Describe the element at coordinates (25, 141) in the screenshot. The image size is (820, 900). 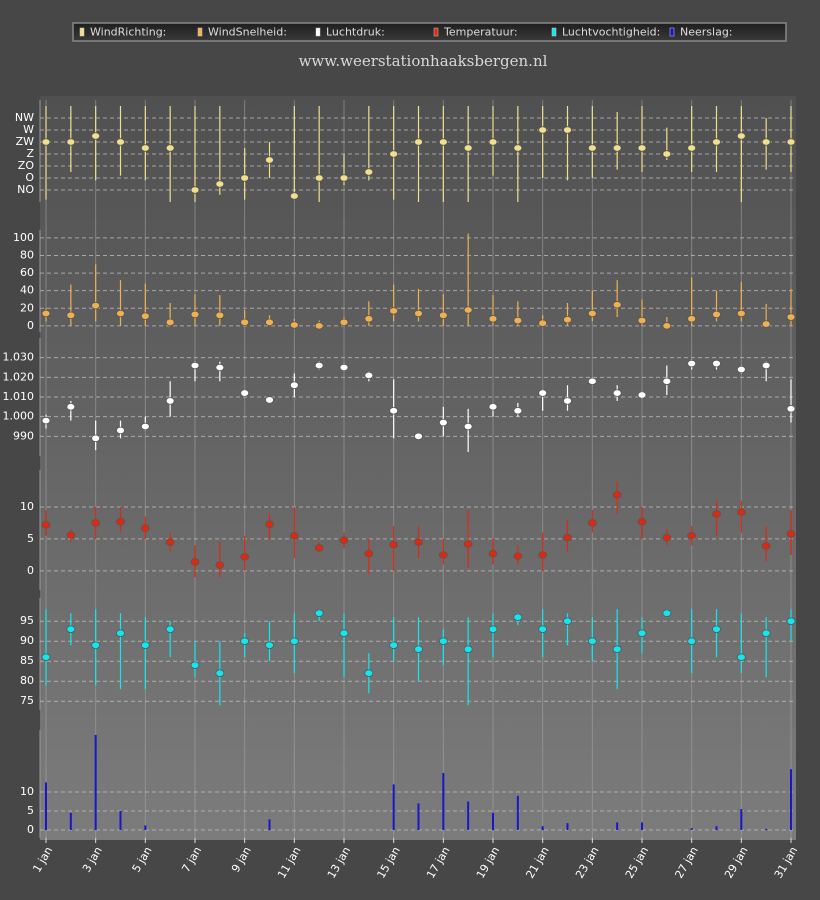
I see `y-tick-label: ZW` at that location.